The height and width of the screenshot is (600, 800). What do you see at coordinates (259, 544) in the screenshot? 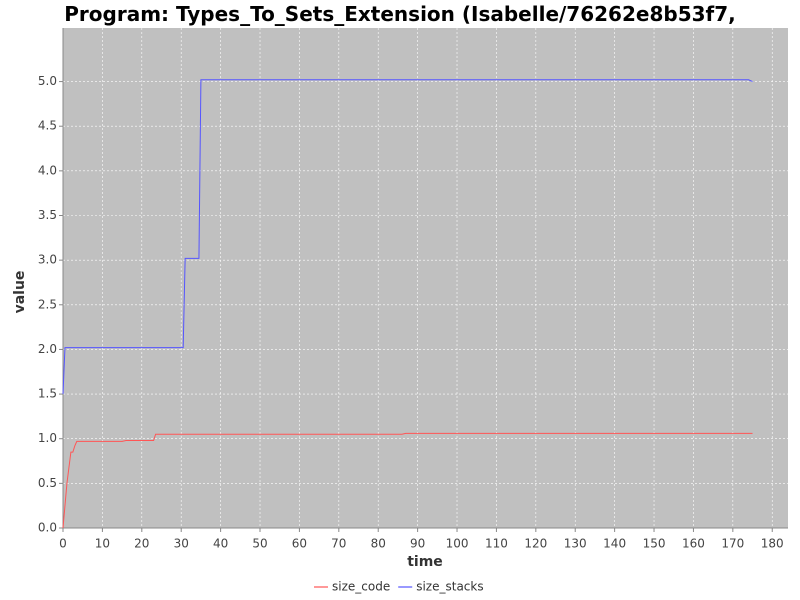
I see `x-tick-label: 50` at bounding box center [259, 544].